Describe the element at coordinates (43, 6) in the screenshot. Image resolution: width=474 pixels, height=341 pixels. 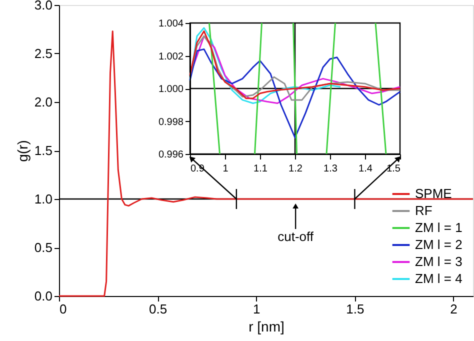
I see `y-tick-label: 3.0` at that location.